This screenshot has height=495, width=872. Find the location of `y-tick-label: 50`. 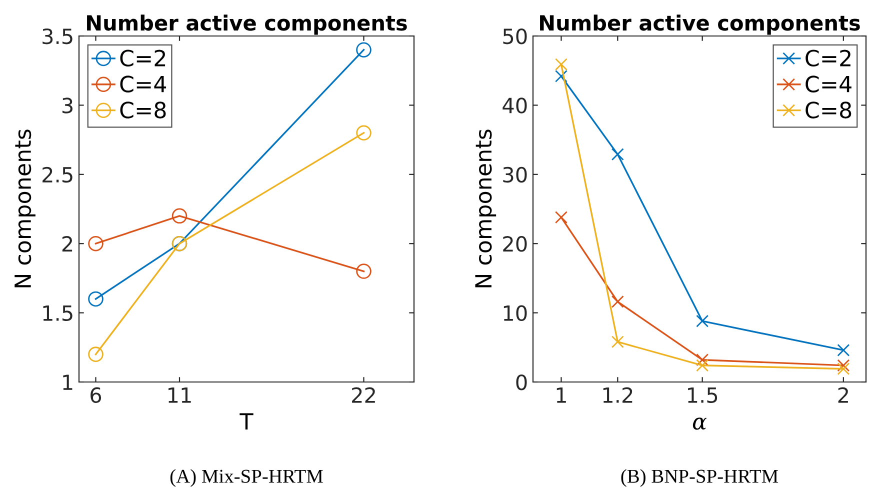

y-tick-label: 50 is located at coordinates (515, 36).